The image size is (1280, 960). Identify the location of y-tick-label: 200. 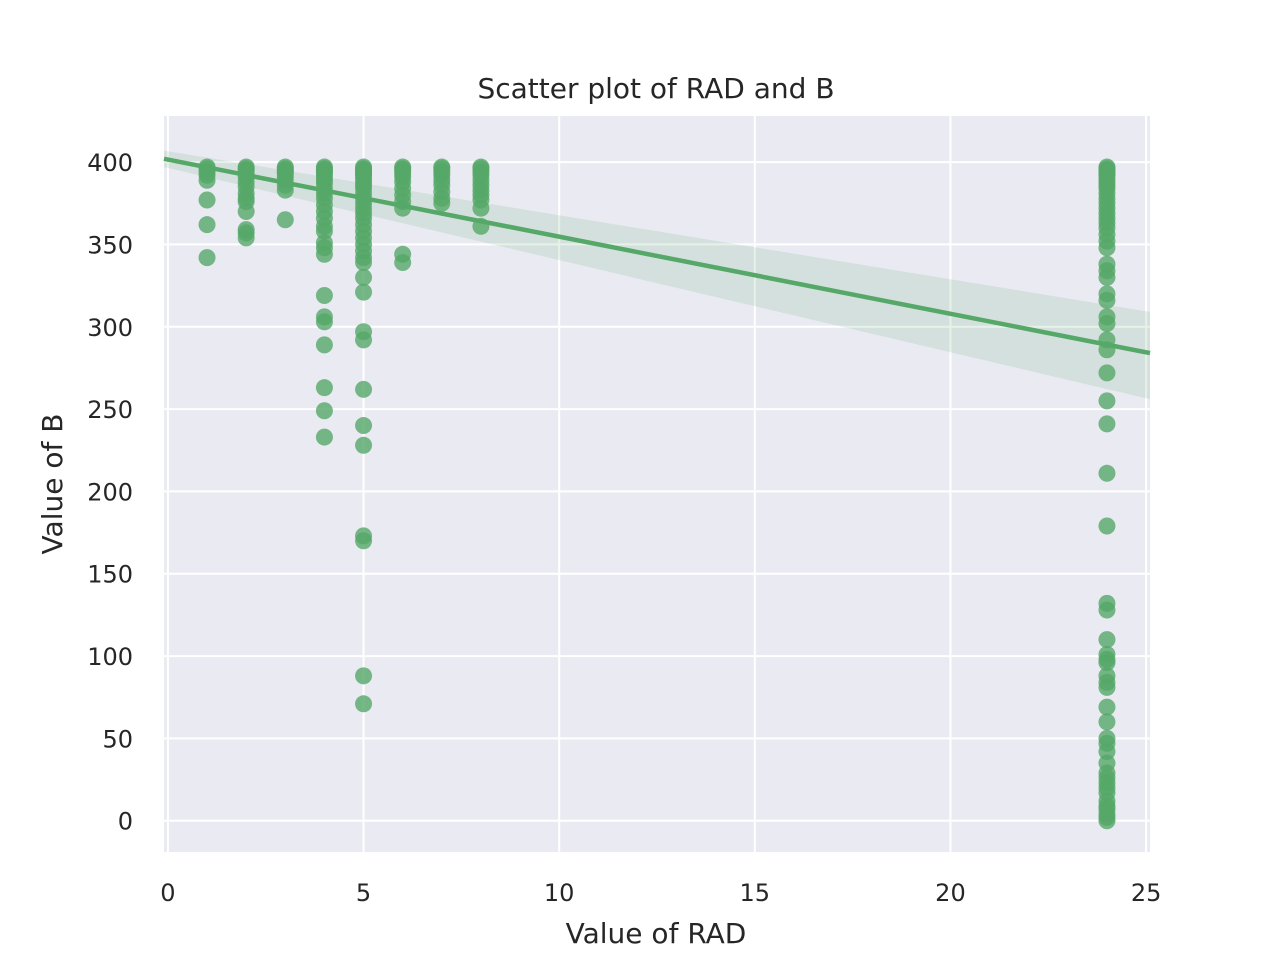
(110, 492).